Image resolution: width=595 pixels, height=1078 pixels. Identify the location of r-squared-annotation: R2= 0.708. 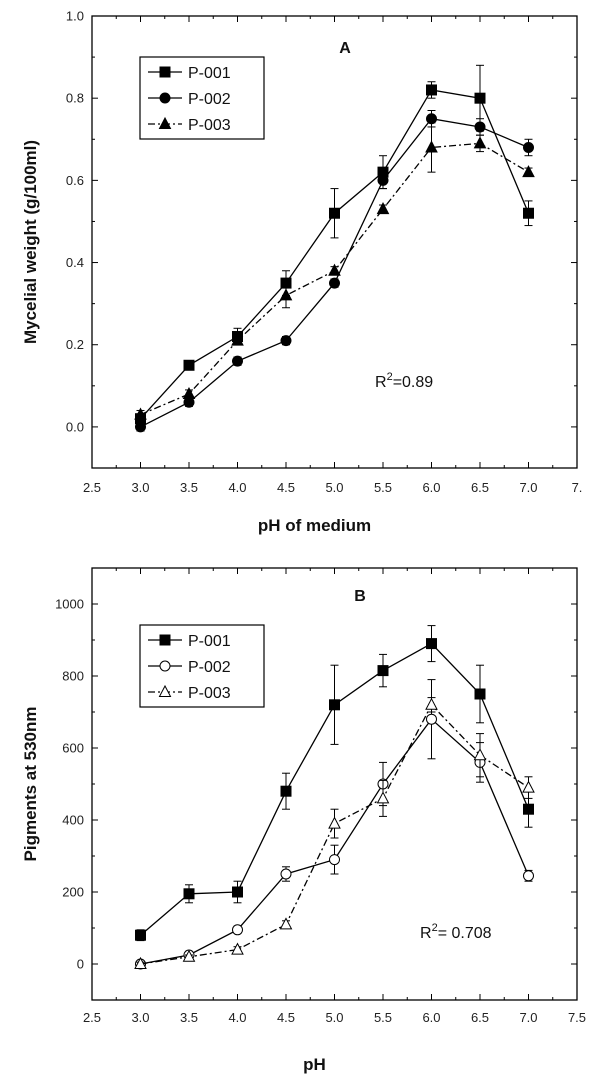
(456, 932).